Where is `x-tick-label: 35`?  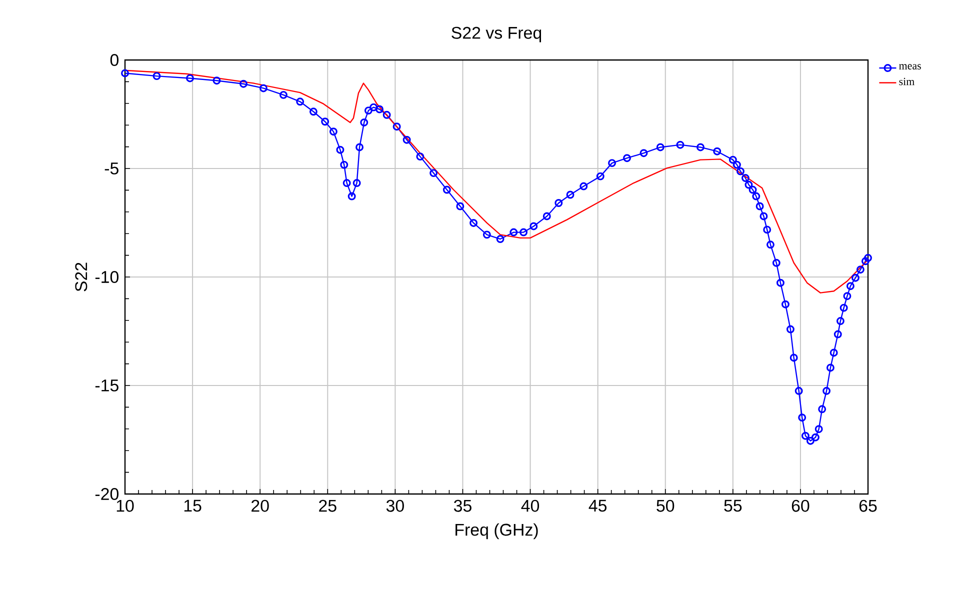
x-tick-label: 35 is located at coordinates (463, 506).